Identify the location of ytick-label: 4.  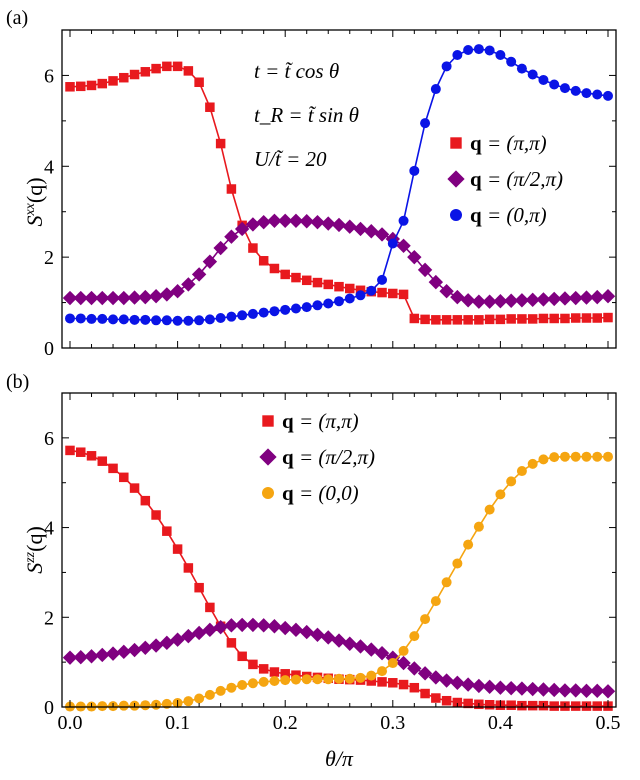
(49, 167).